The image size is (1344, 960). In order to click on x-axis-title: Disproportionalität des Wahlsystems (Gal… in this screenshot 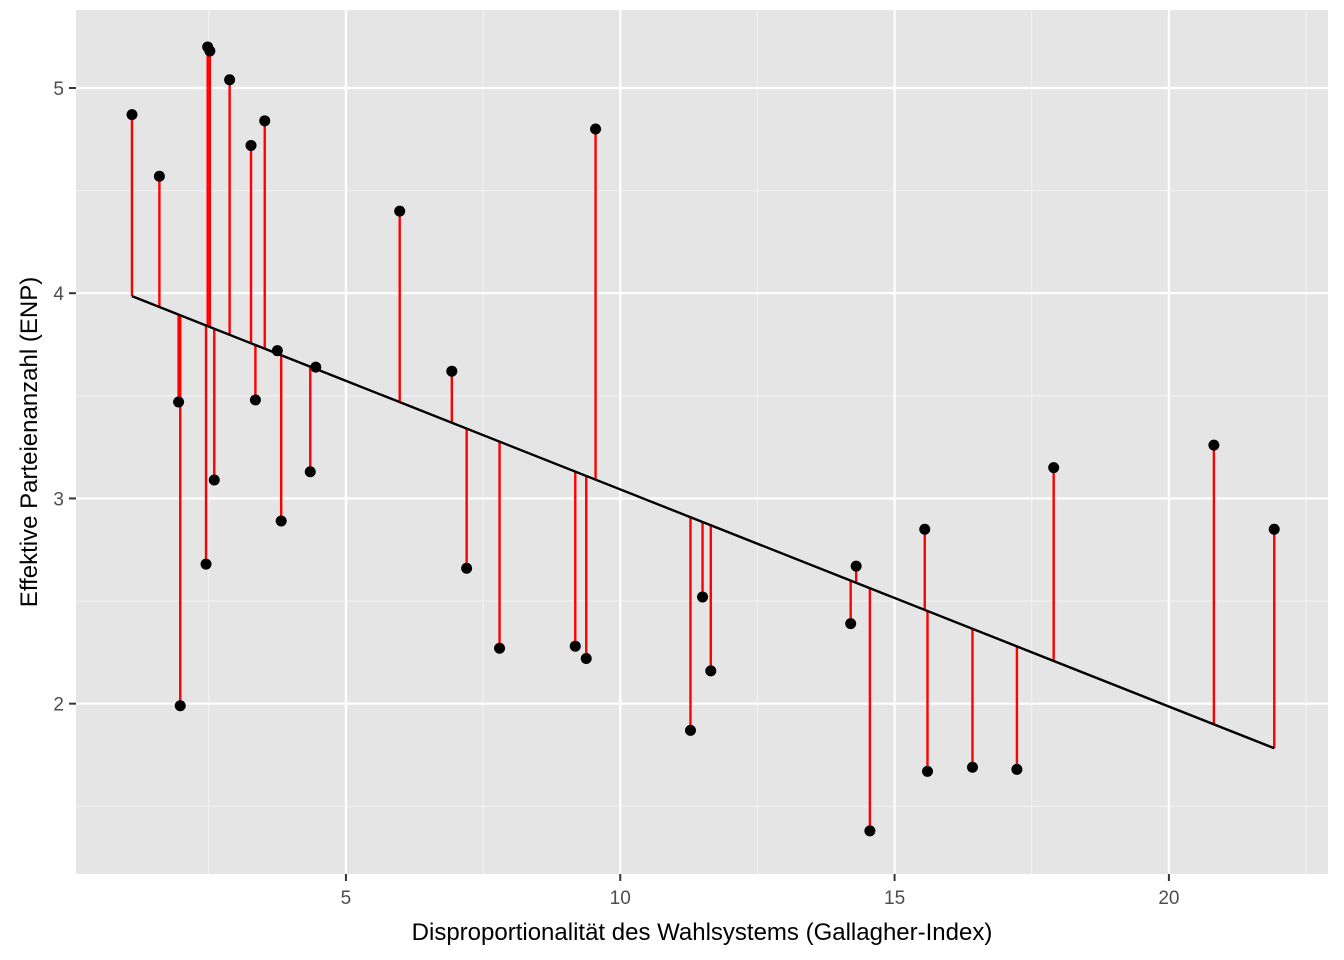, I will do `click(702, 932)`.